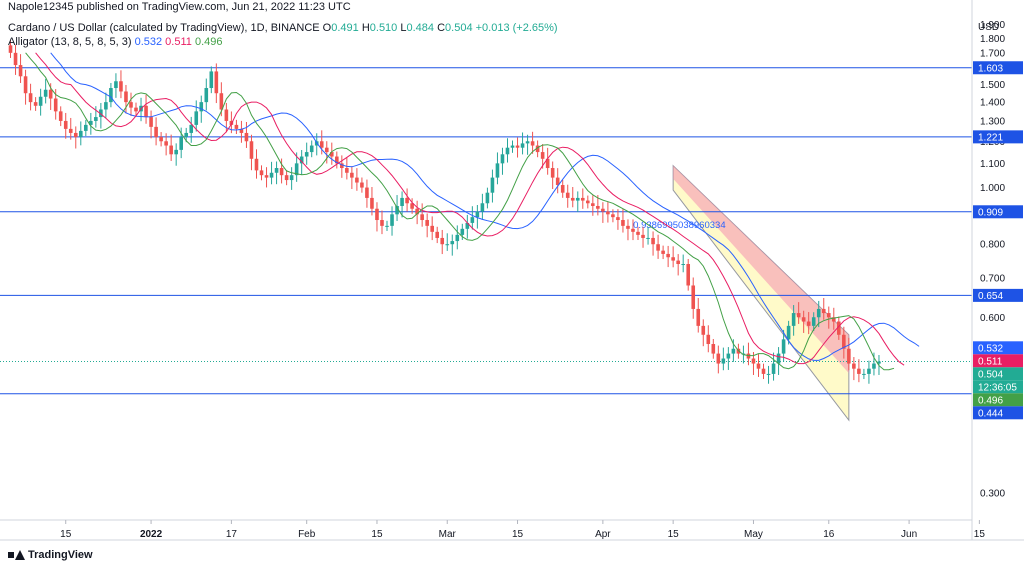 The height and width of the screenshot is (567, 1024). I want to click on price-tick-label: 1.500, so click(992, 85).